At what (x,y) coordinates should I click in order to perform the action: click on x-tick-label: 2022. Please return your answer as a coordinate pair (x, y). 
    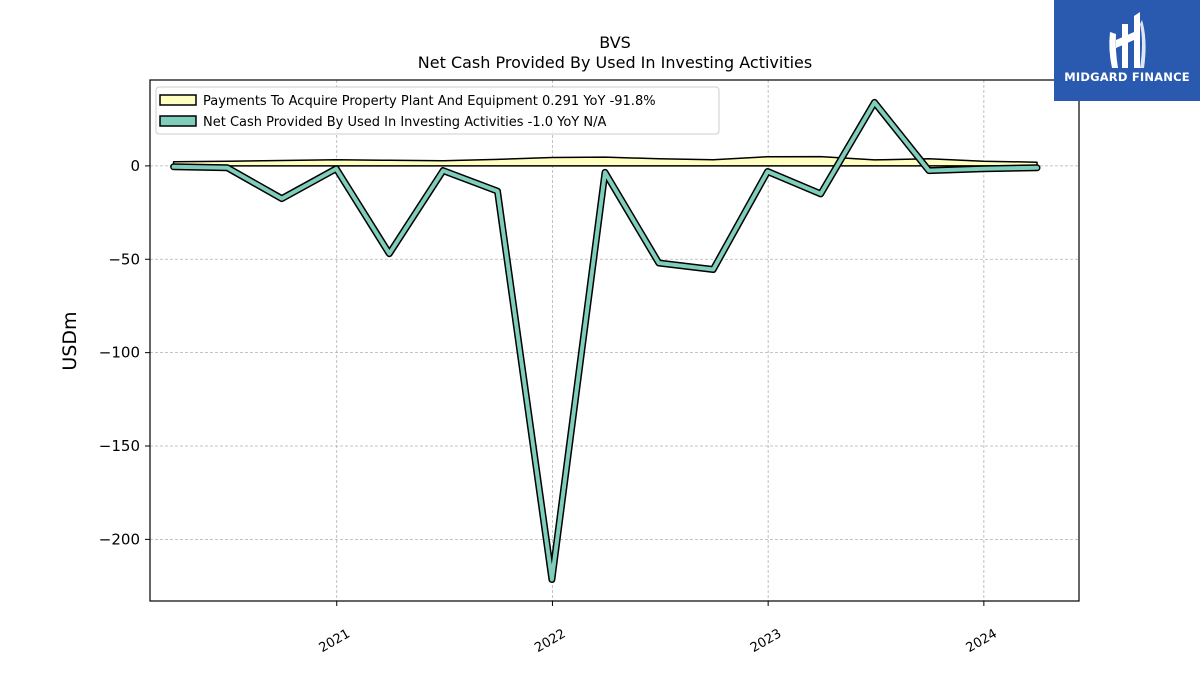
    Looking at the image, I should click on (550, 641).